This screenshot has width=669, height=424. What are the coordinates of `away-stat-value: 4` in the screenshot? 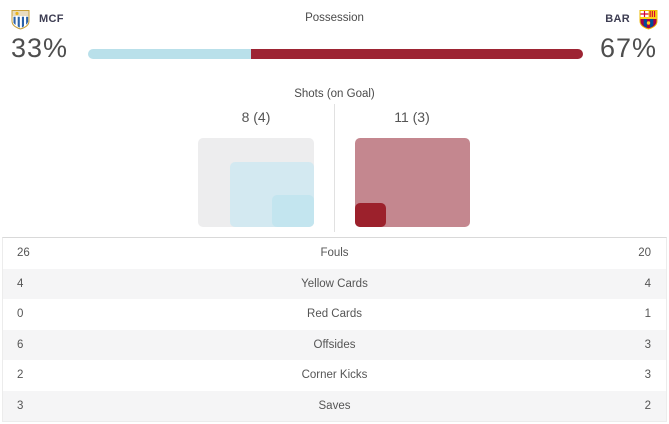 It's located at (647, 283).